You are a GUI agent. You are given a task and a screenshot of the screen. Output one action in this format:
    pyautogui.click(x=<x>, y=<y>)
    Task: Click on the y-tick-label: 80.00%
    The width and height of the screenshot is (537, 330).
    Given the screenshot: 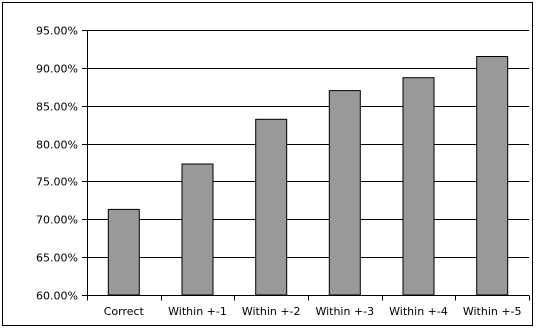 What is the action you would take?
    pyautogui.click(x=57, y=145)
    